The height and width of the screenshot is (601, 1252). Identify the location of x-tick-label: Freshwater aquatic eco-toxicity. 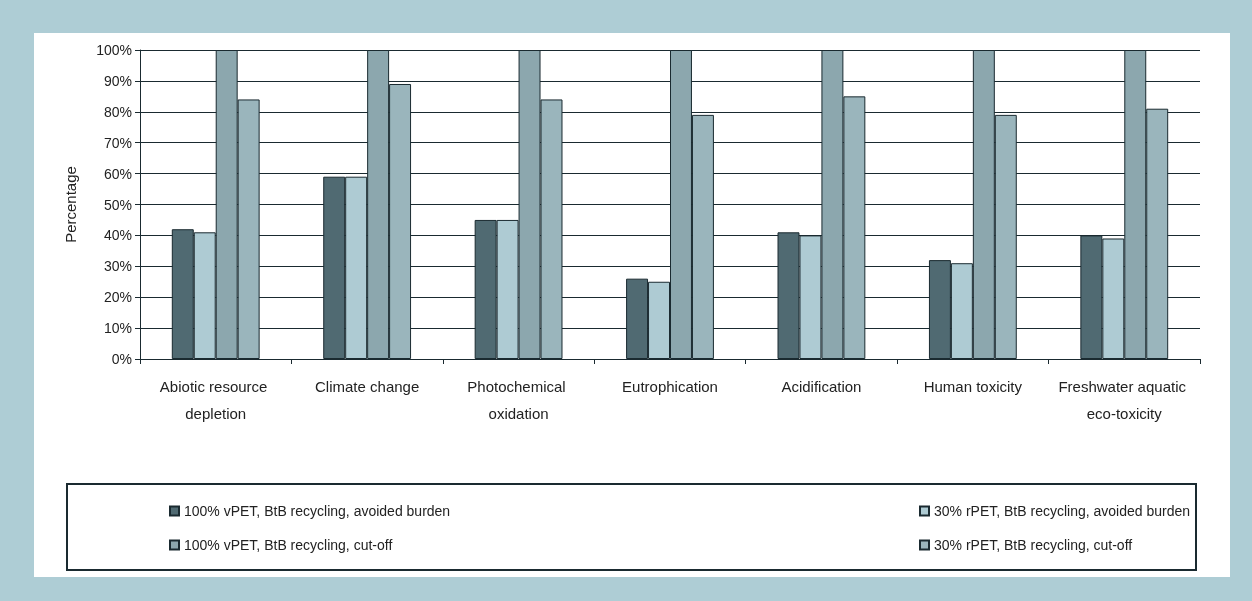
(1124, 400).